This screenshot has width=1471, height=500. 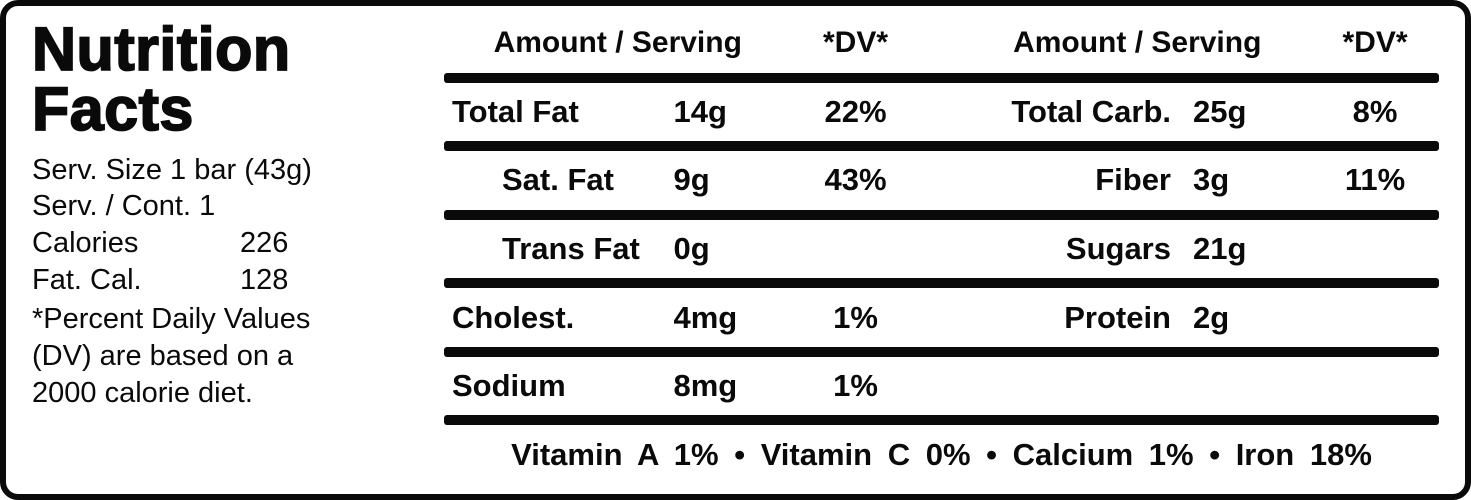 What do you see at coordinates (941, 386) in the screenshot?
I see `nutrient-row-sodium: Sodium 8mg 1%` at bounding box center [941, 386].